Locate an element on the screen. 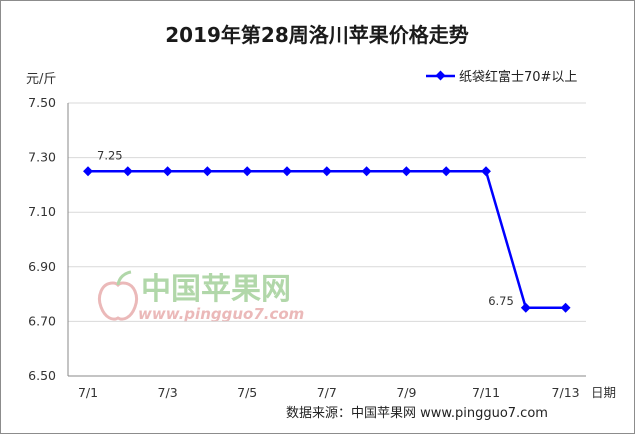  watermark: 中国苹果网 www.pingguo7.com is located at coordinates (201, 296).